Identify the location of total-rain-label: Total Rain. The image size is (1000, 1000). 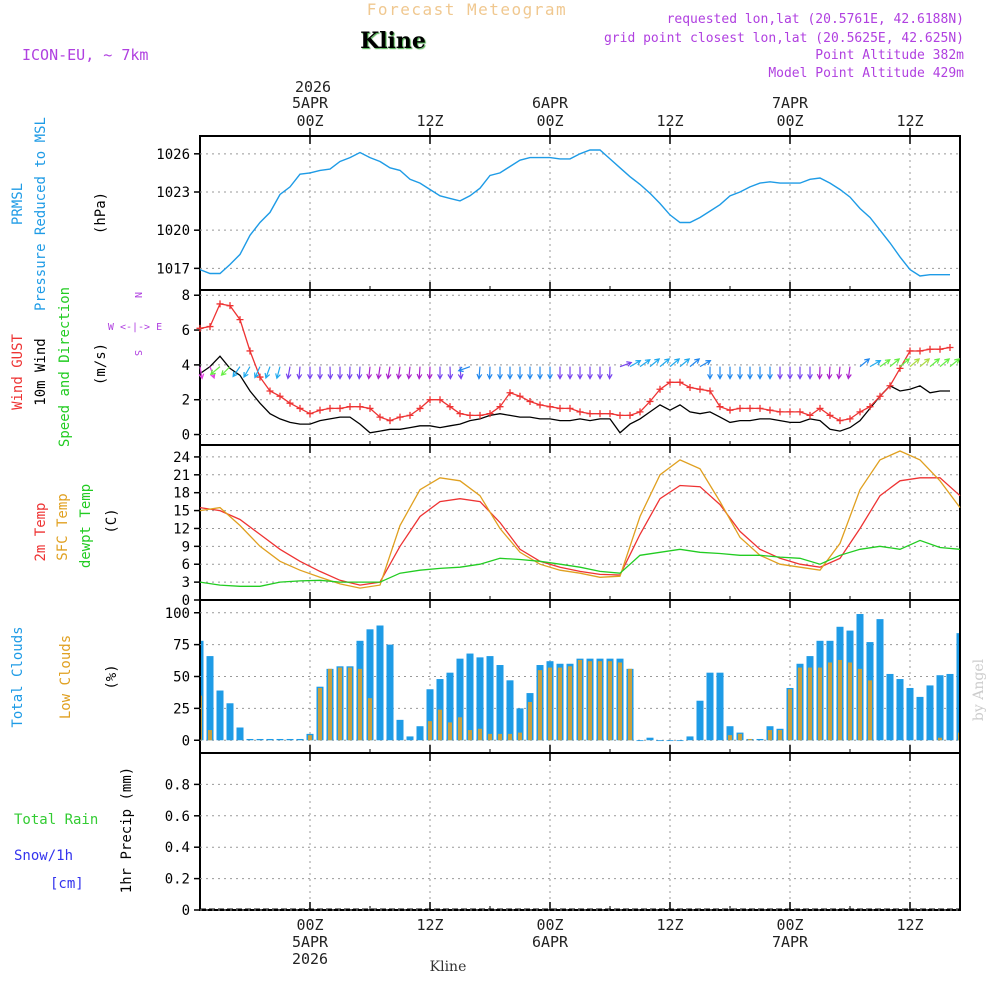
(56, 820).